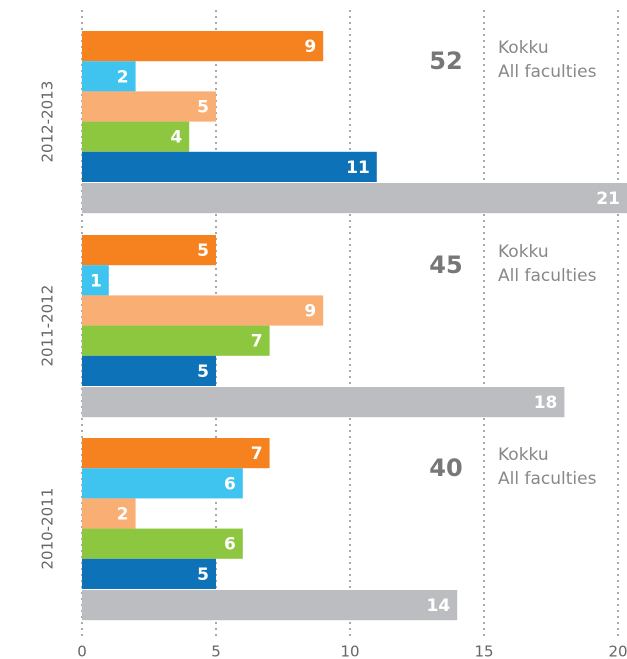 The height and width of the screenshot is (659, 627). Describe the element at coordinates (617, 651) in the screenshot. I see `x-tick-label: 20` at that location.